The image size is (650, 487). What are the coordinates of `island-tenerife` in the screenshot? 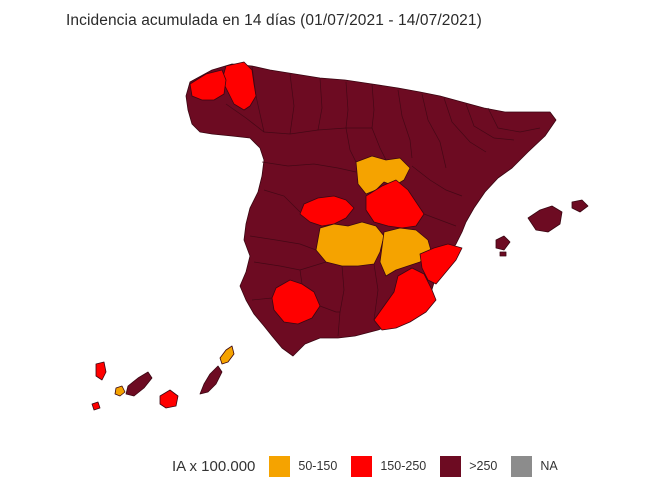 It's located at (139, 384).